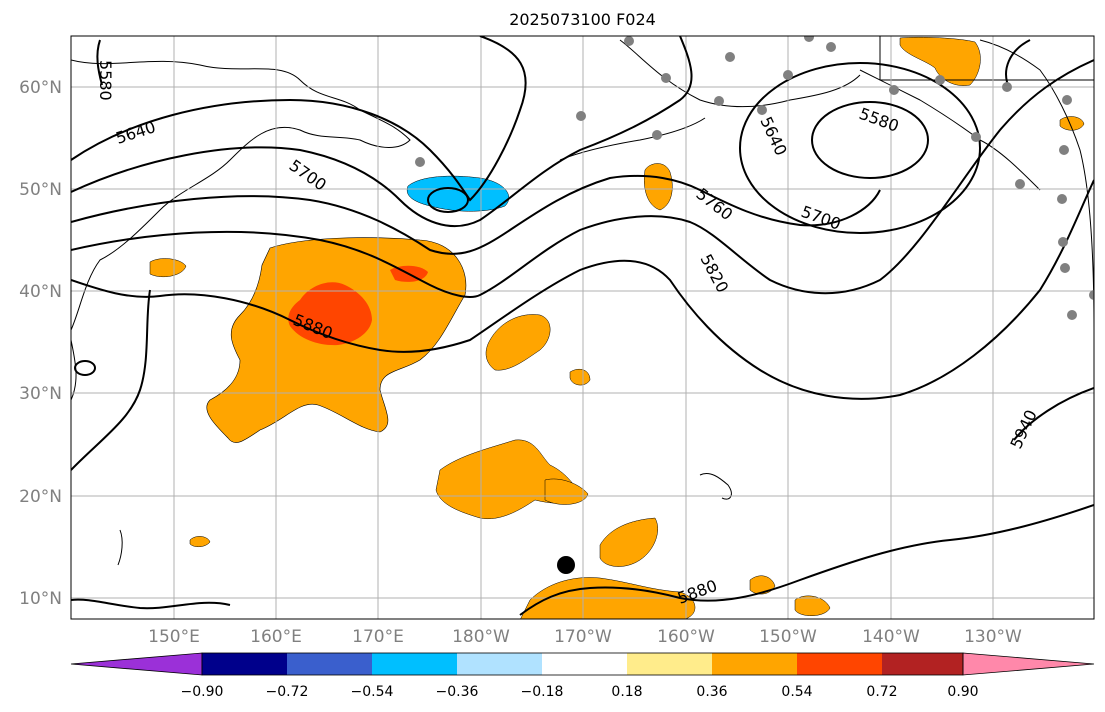 Image resolution: width=1105 pixels, height=712 pixels. Describe the element at coordinates (287, 692) in the screenshot. I see `colorbar-tick: −0.72` at that location.